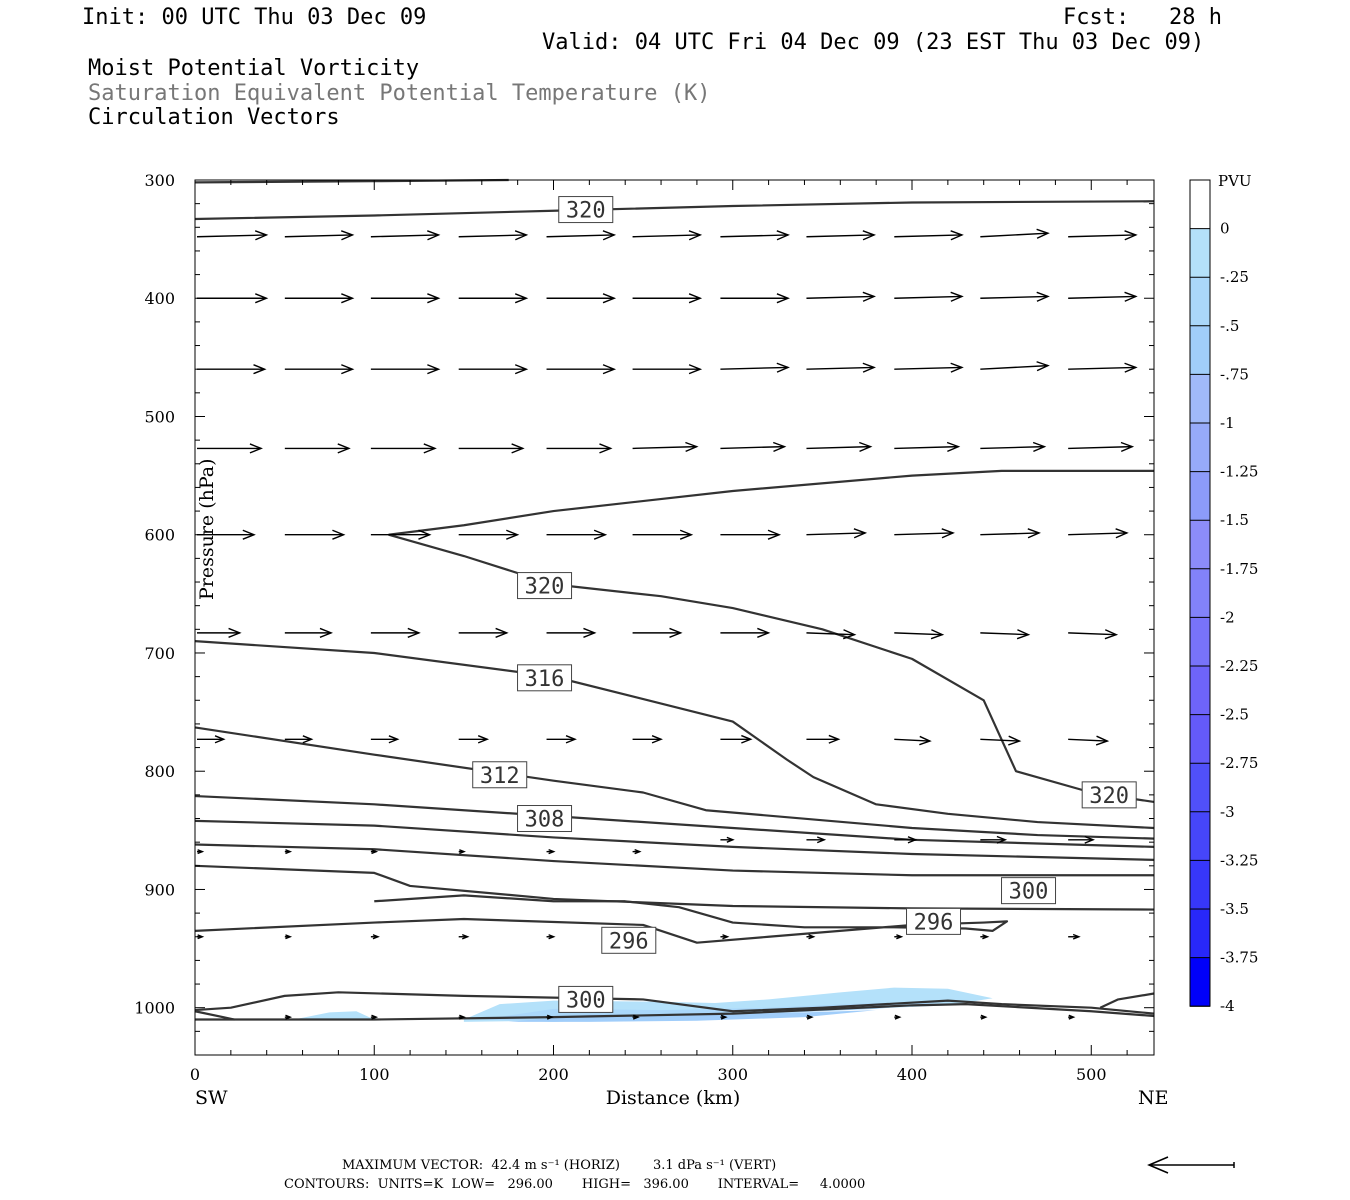 The width and height of the screenshot is (1350, 1200). I want to click on field-title-vectors: Circulation Vectors, so click(214, 117).